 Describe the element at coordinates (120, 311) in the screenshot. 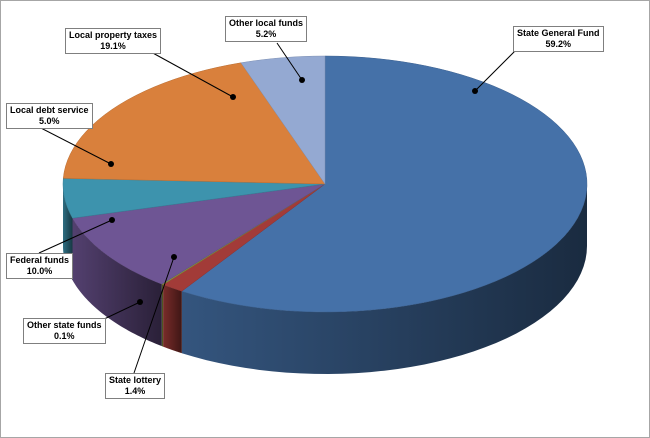

I see `leader-line-other-state-funds` at that location.